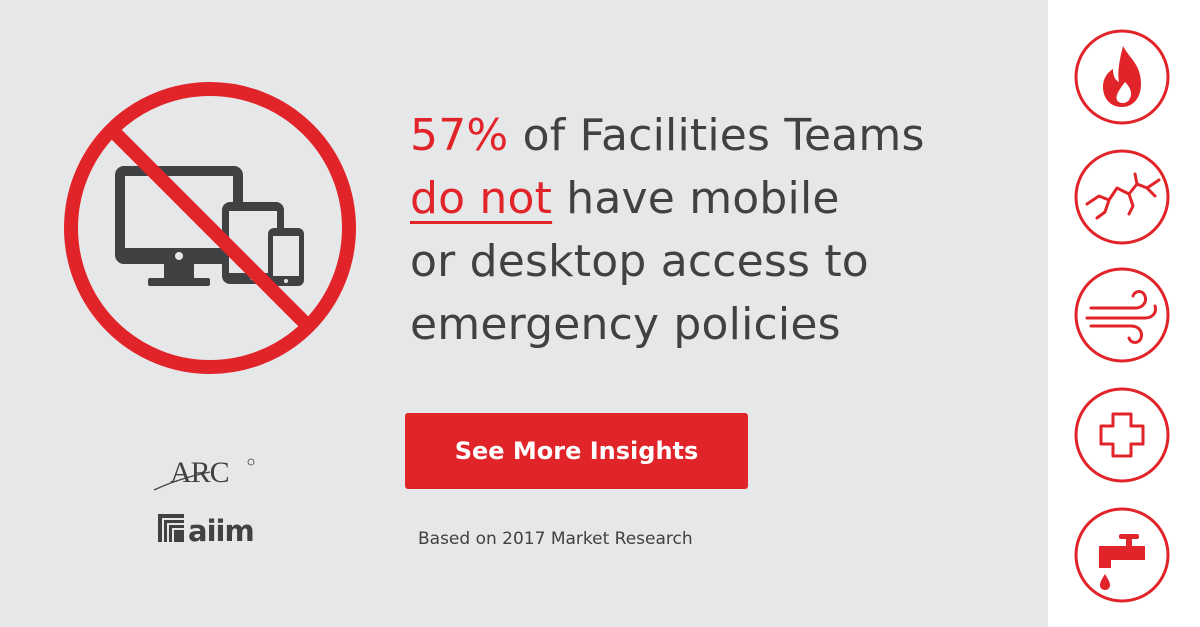 The width and height of the screenshot is (1200, 627). I want to click on source-note: Based on 2017 Market Research, so click(555, 539).